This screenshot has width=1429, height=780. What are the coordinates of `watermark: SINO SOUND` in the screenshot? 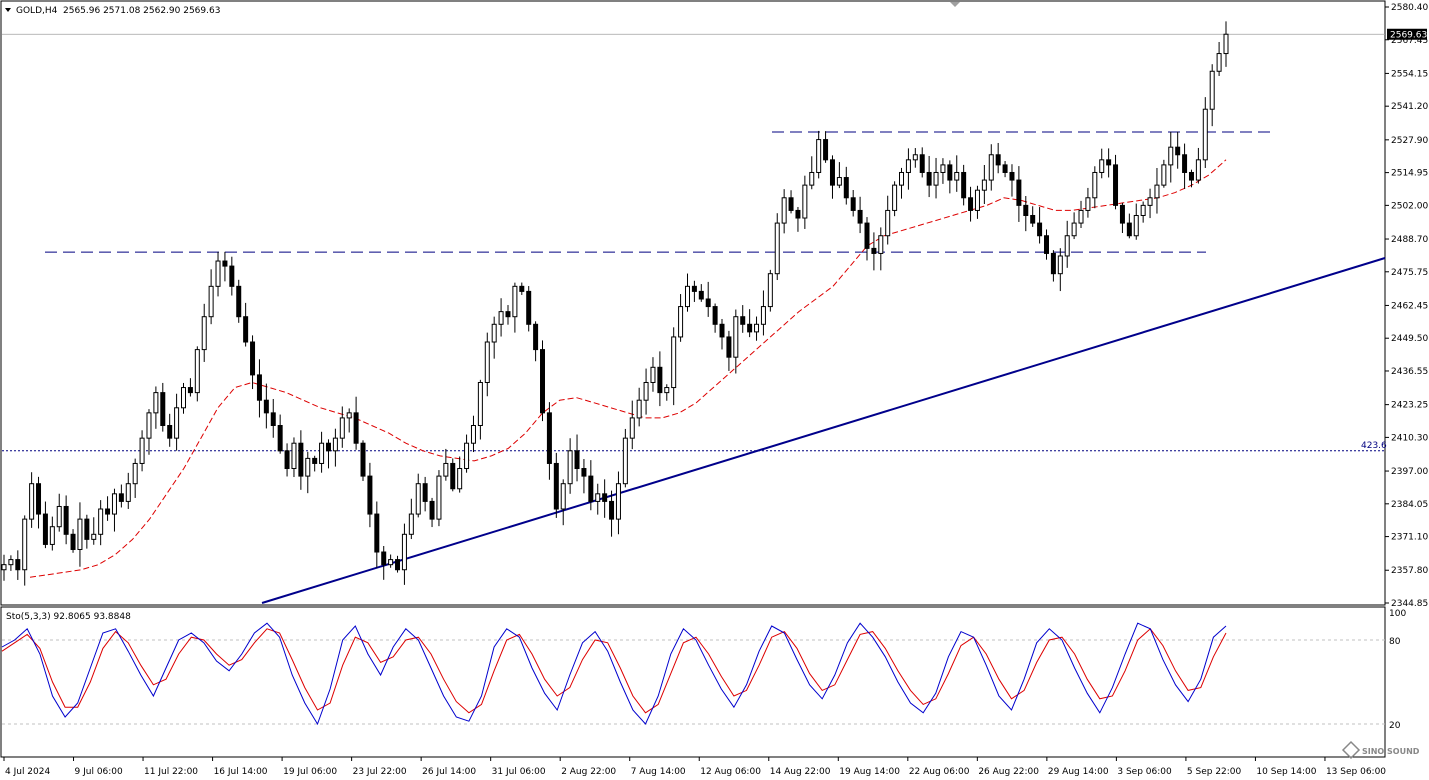 It's located at (1380, 750).